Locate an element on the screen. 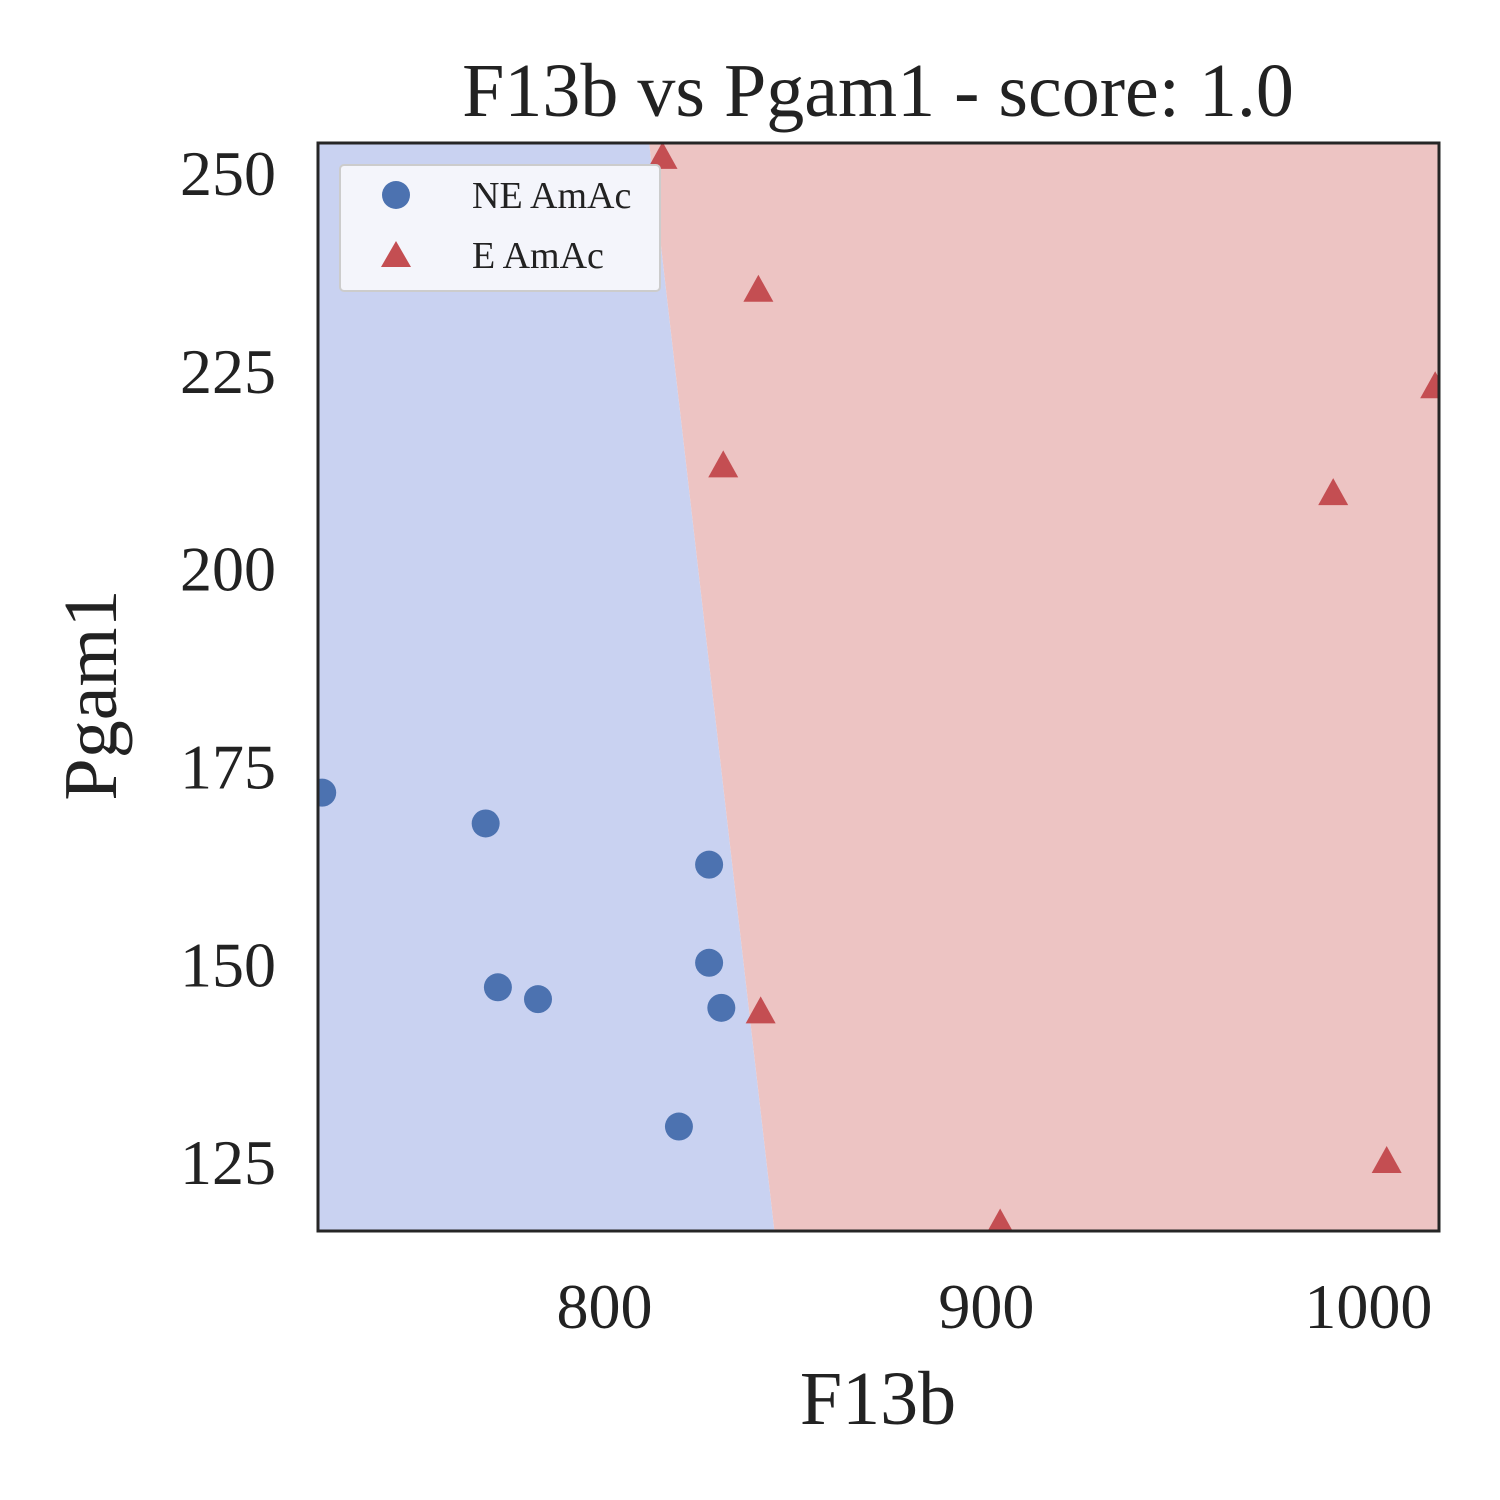  x-tick-label-1000: 1000 is located at coordinates (1368, 1306).